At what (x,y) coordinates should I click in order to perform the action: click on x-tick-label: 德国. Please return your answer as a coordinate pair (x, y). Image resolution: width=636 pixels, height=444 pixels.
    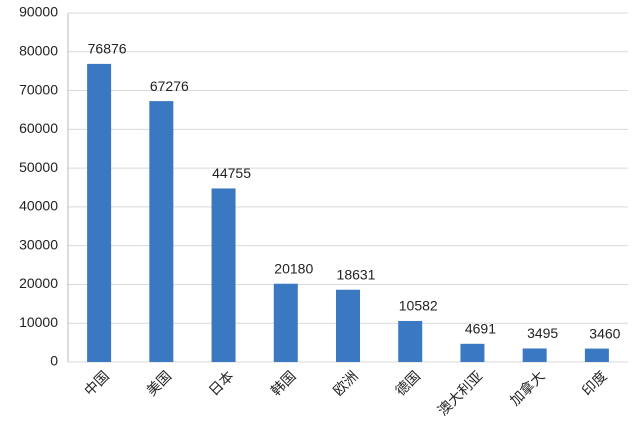
    Looking at the image, I should click on (408, 383).